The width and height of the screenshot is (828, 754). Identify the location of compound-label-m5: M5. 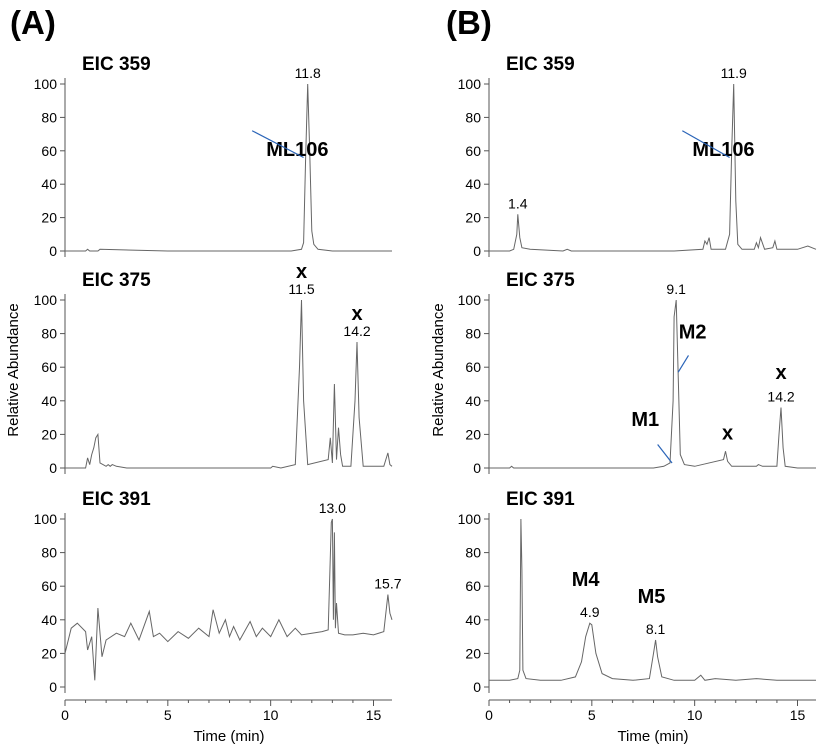
(652, 597).